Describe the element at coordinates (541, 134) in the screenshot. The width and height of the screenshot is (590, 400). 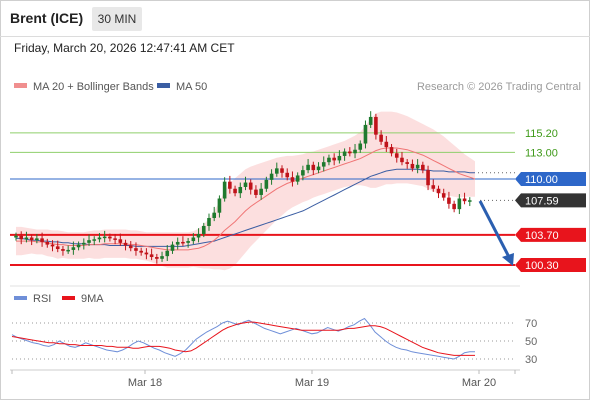
I see `resistance-1-label: 115.20` at that location.